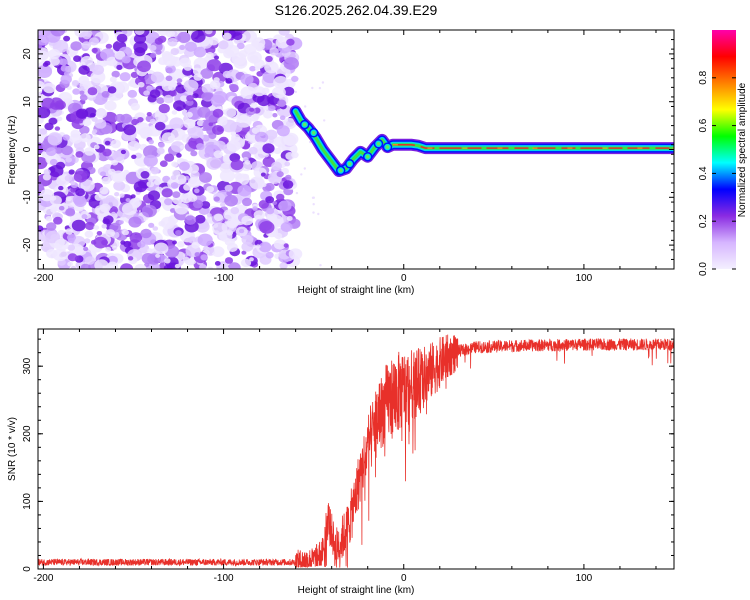 The height and width of the screenshot is (600, 750). What do you see at coordinates (27, 501) in the screenshot?
I see `snr-ytick-label: 100` at bounding box center [27, 501].